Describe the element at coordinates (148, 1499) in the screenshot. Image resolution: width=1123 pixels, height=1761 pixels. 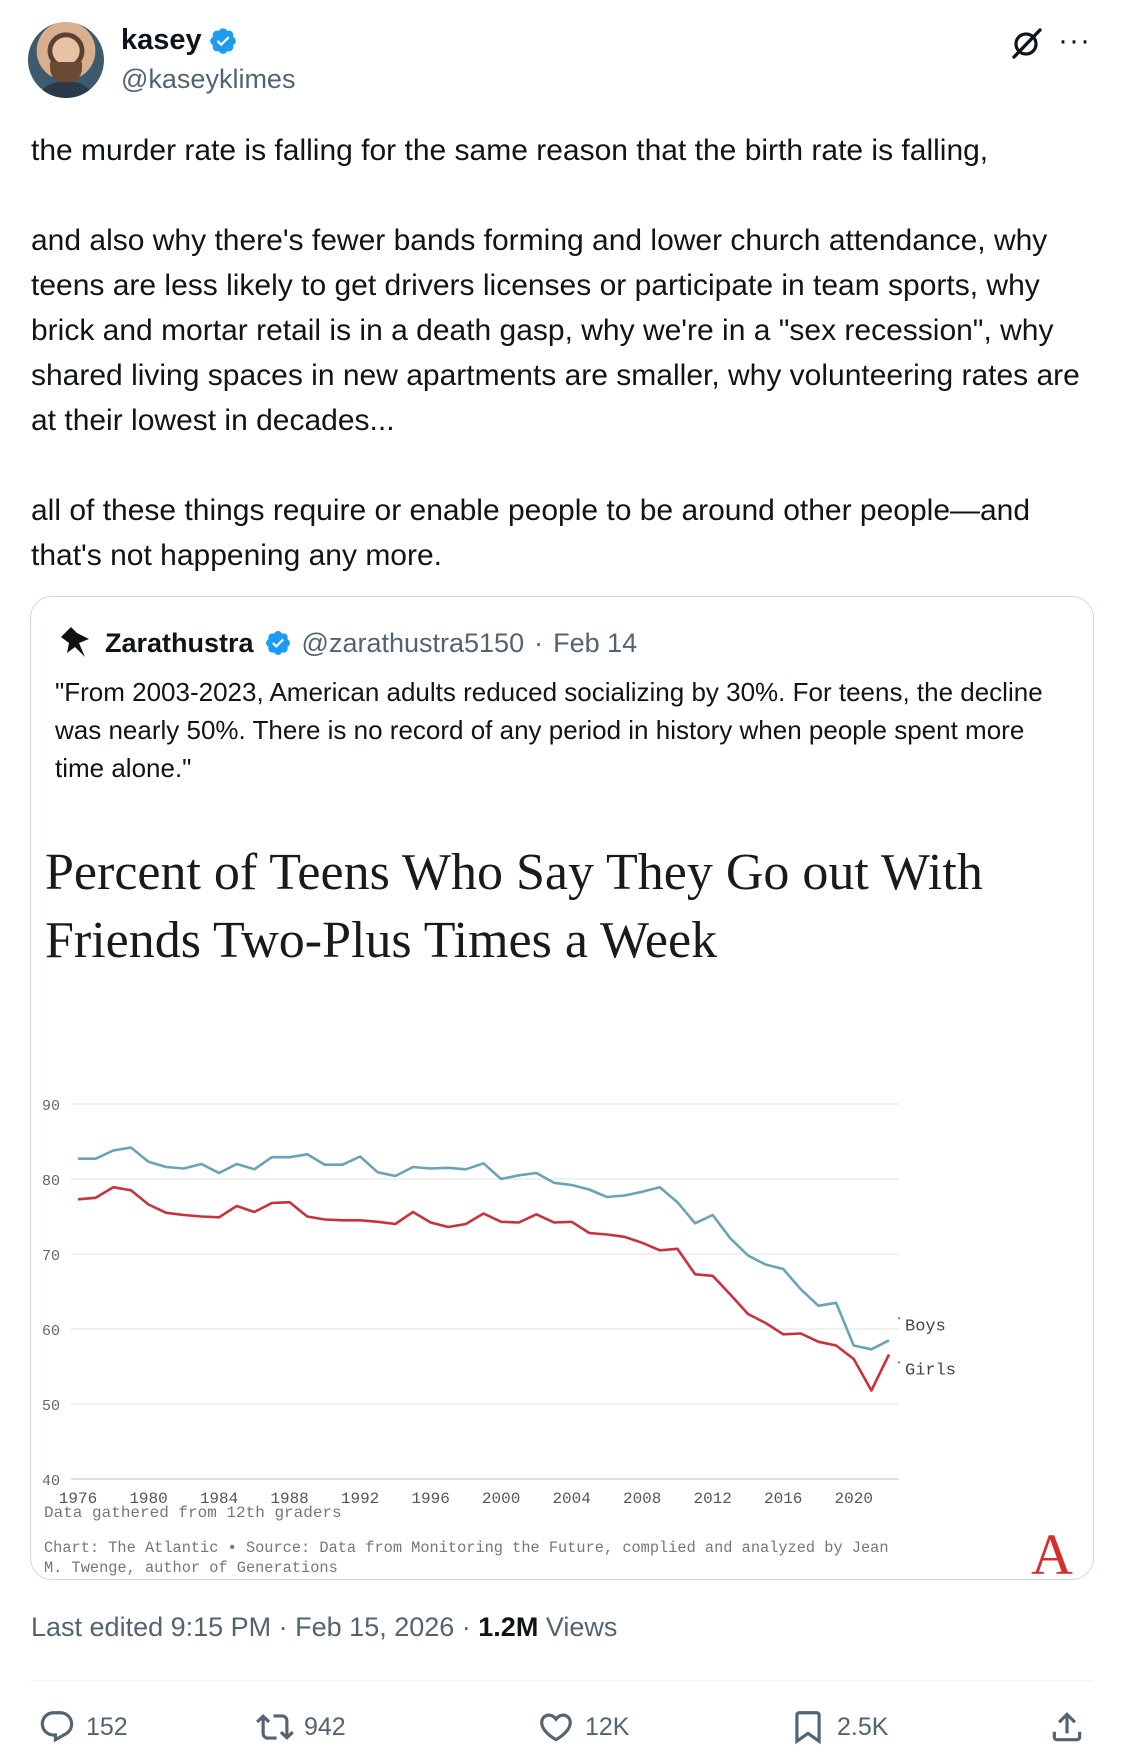
I see `x-tick-label: 1980` at that location.